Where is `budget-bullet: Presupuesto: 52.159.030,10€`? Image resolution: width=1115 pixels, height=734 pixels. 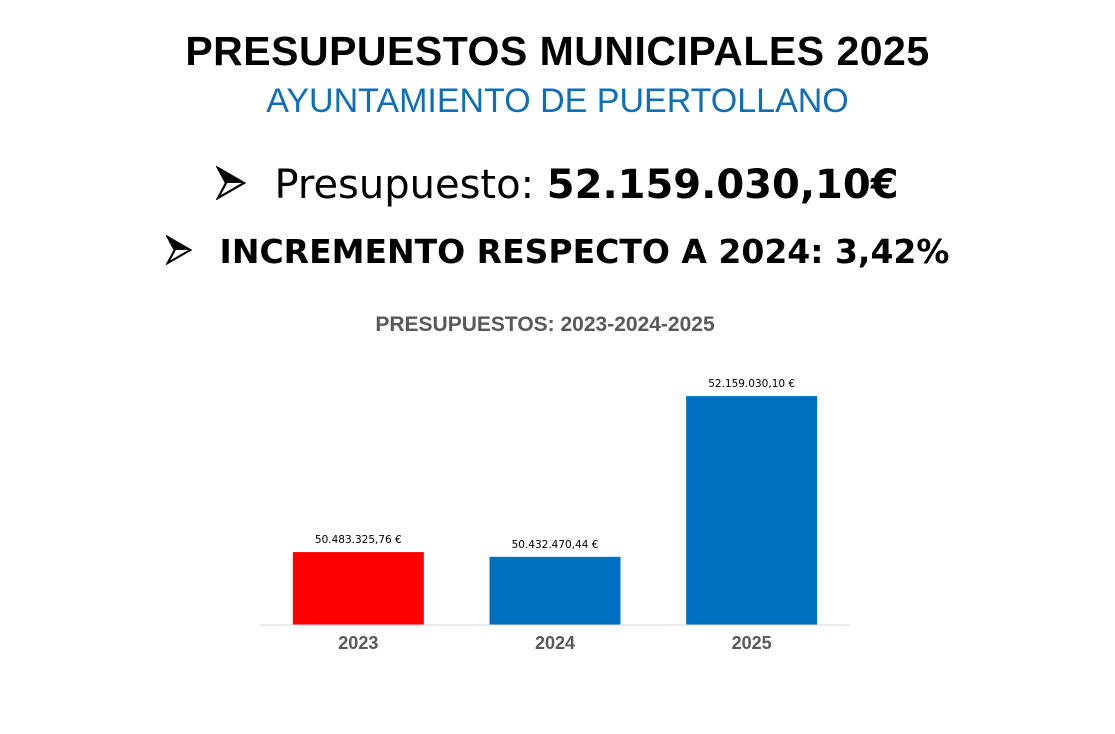
budget-bullet: Presupuesto: 52.159.030,10€ is located at coordinates (557, 186).